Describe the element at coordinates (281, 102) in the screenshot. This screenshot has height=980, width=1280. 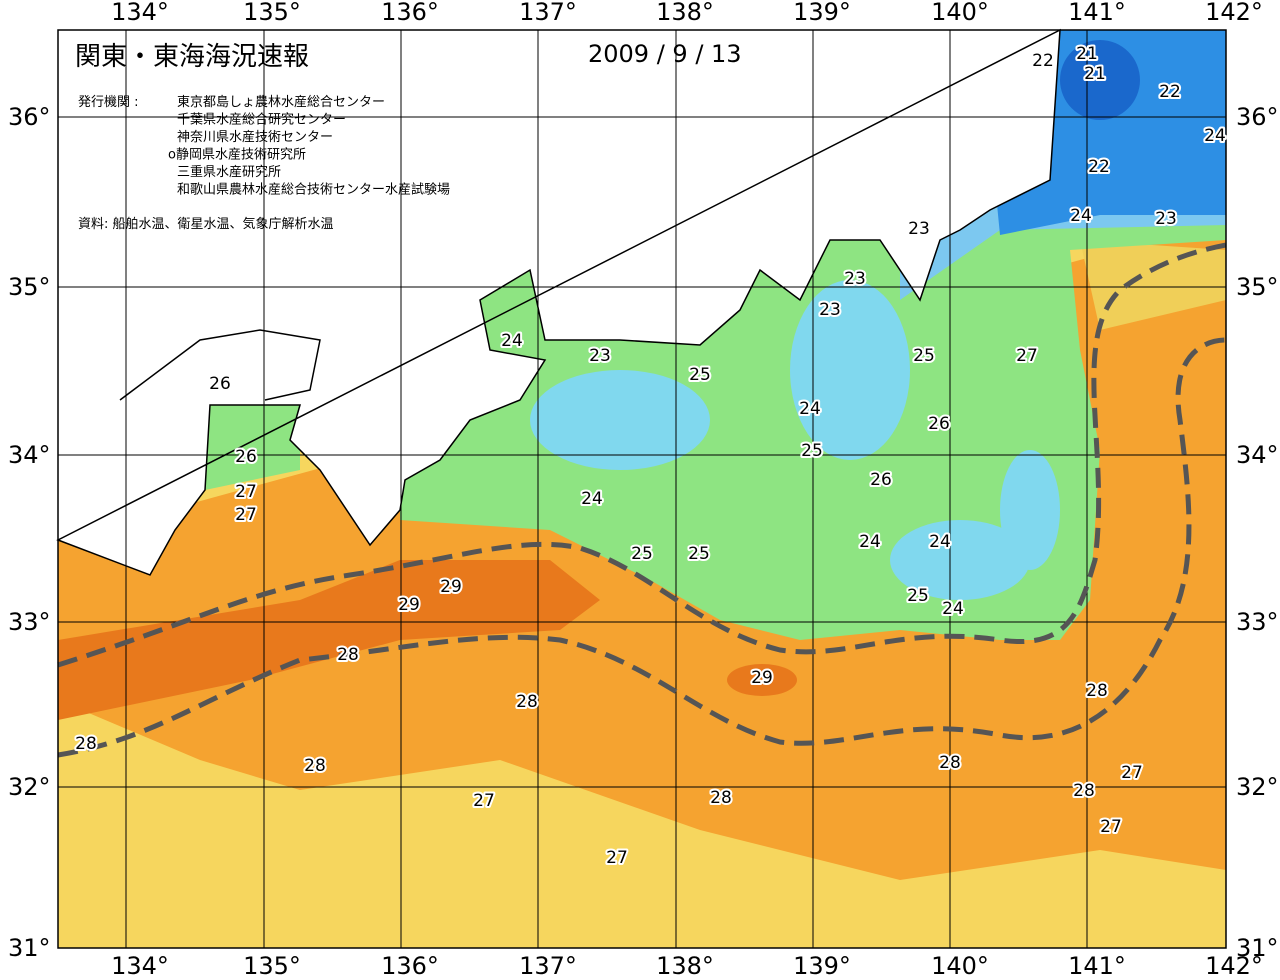
I see `issuer: 東京都島しょ農林水産総合センター` at that location.